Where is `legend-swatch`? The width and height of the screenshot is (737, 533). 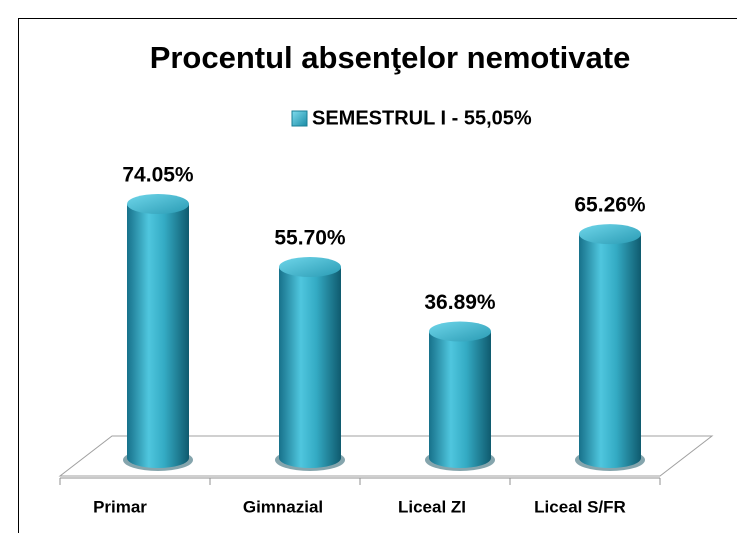 legend-swatch is located at coordinates (299, 118).